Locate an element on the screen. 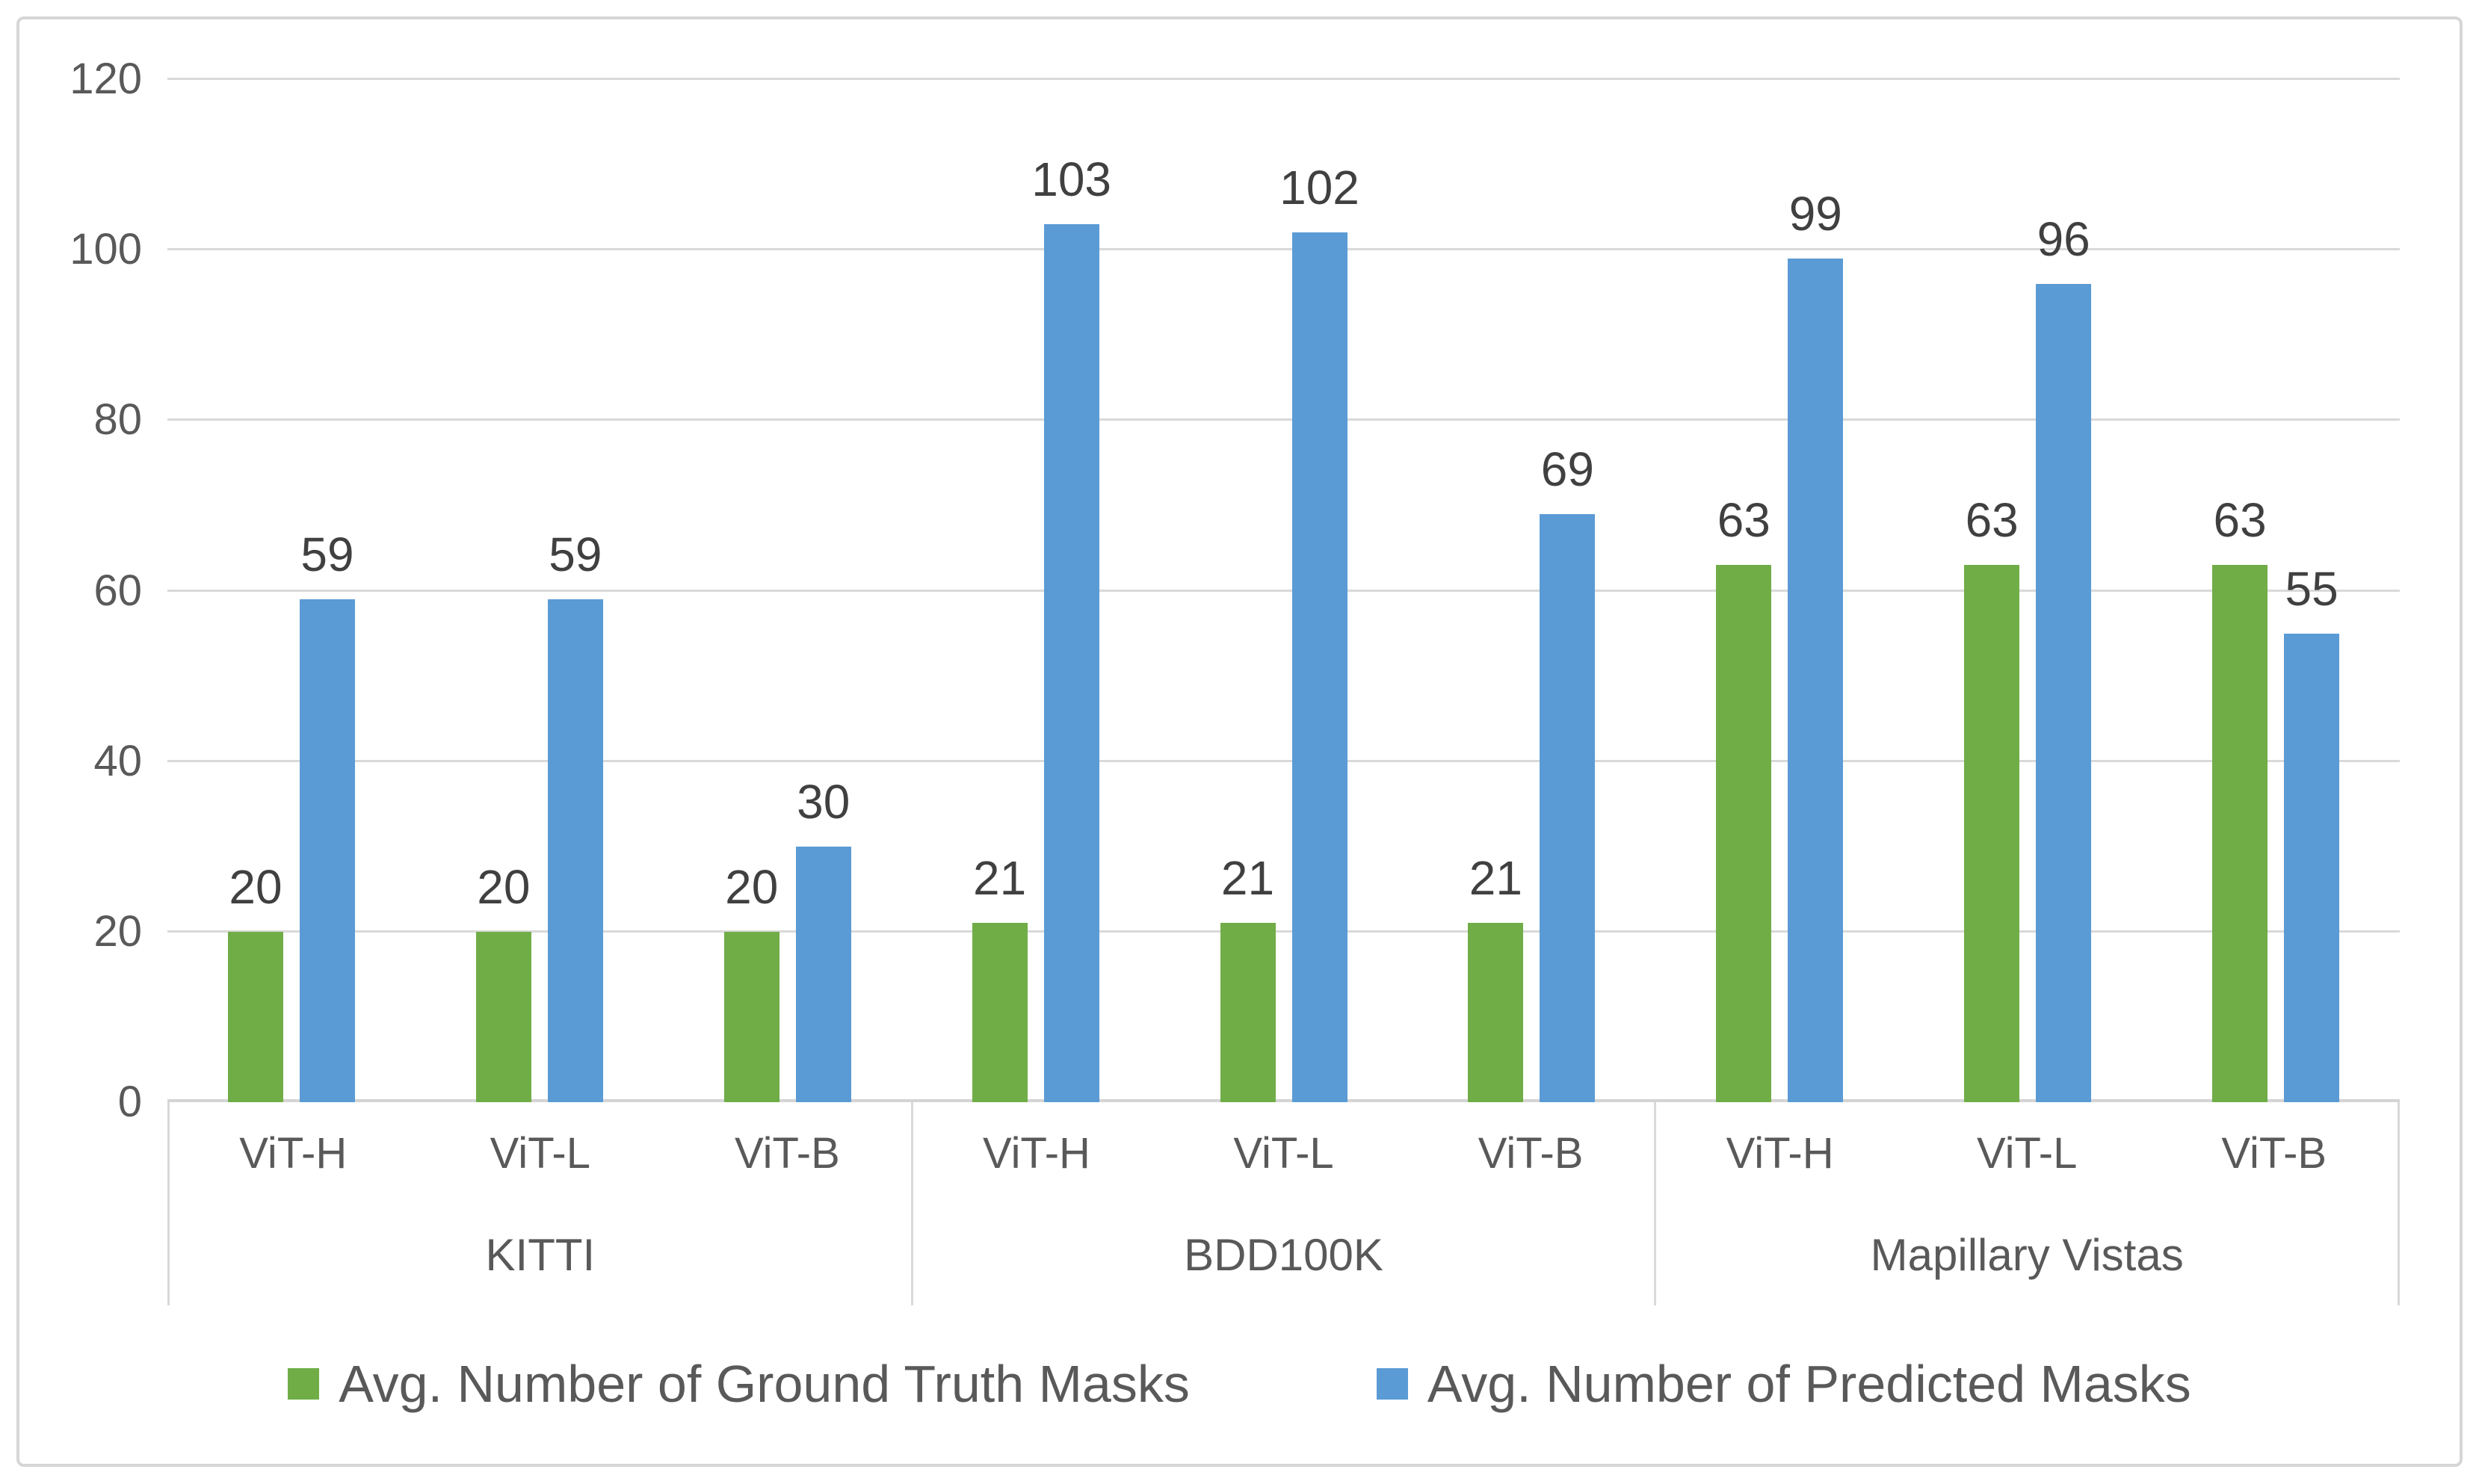 The height and width of the screenshot is (1484, 2479). bar-cell-Mapillary Vistas-ViT-H: 63 99 is located at coordinates (1779, 591).